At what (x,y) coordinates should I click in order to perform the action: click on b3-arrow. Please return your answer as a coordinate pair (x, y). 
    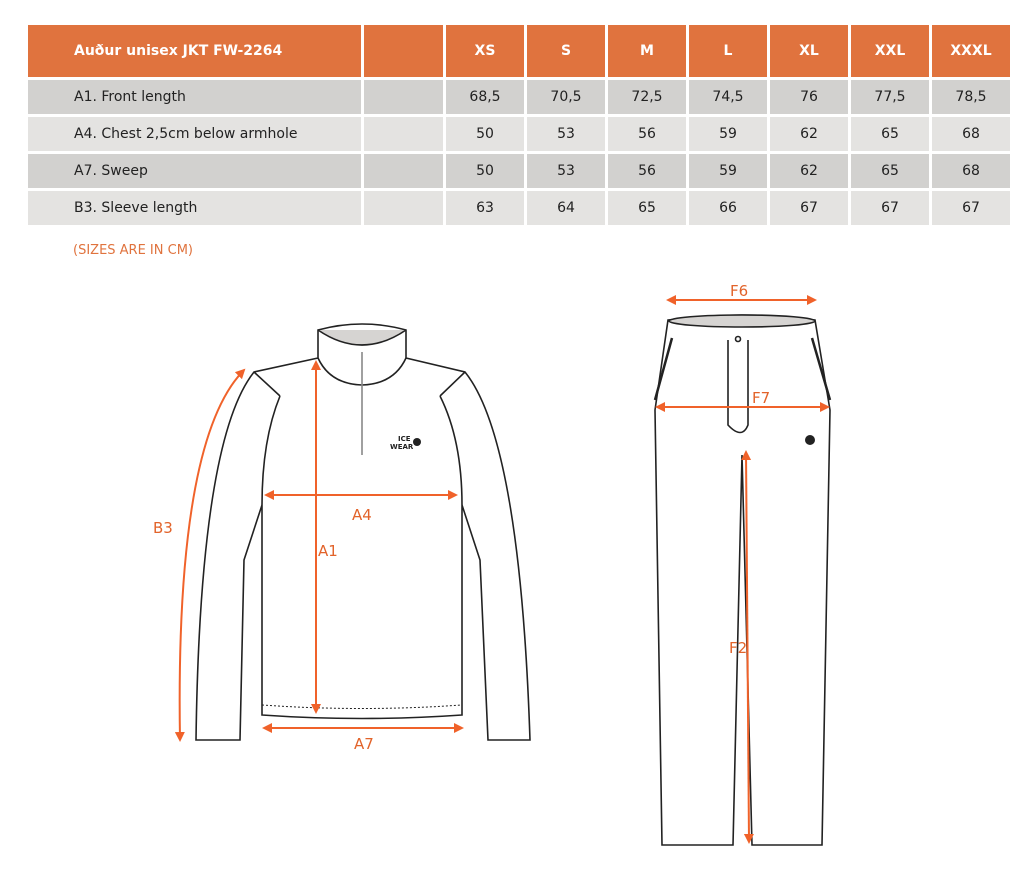
    Looking at the image, I should click on (210, 555).